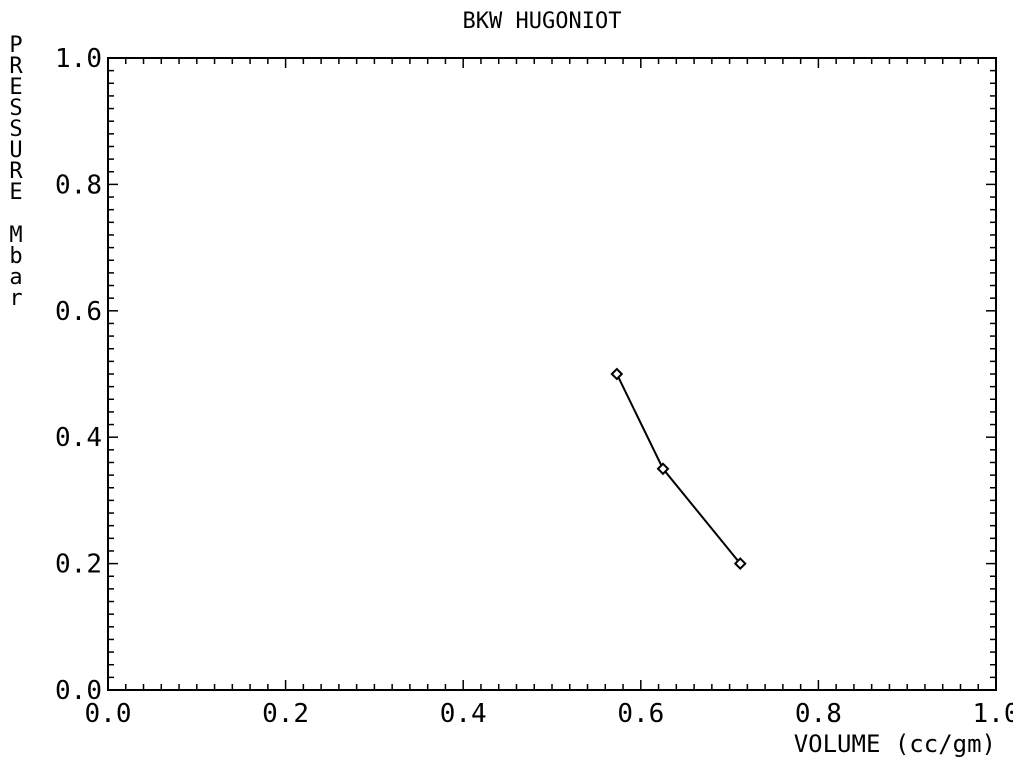  I want to click on y-tick-label: 0.8, so click(78, 185).